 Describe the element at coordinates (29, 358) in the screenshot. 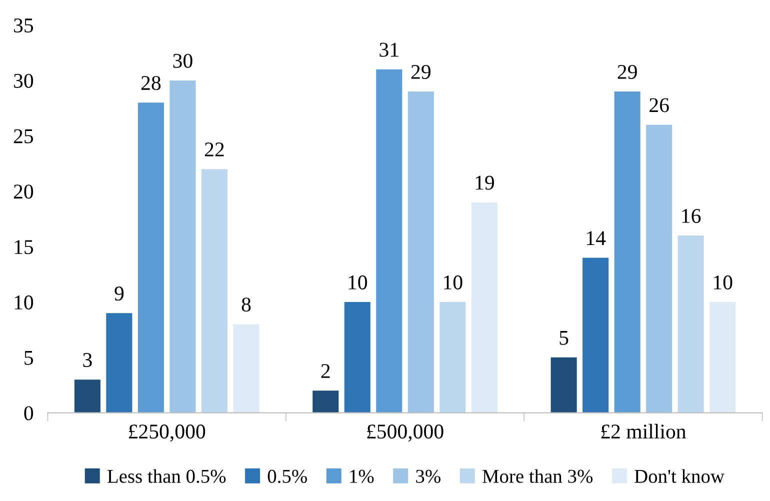

I see `y-tick-label: 5` at that location.